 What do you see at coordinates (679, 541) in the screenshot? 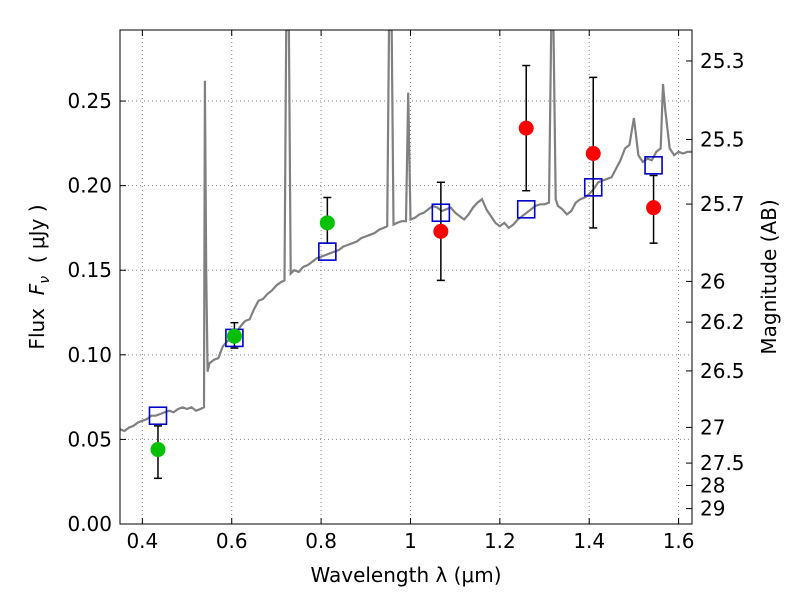
I see `x-tick-label: 1.6` at bounding box center [679, 541].